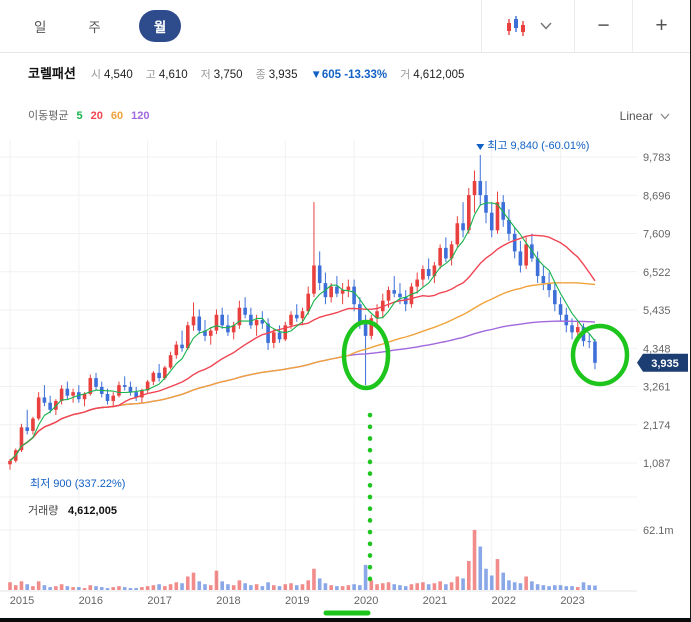 The width and height of the screenshot is (691, 622). I want to click on chart-toolbar: 일 주 월 − +, so click(345, 26).